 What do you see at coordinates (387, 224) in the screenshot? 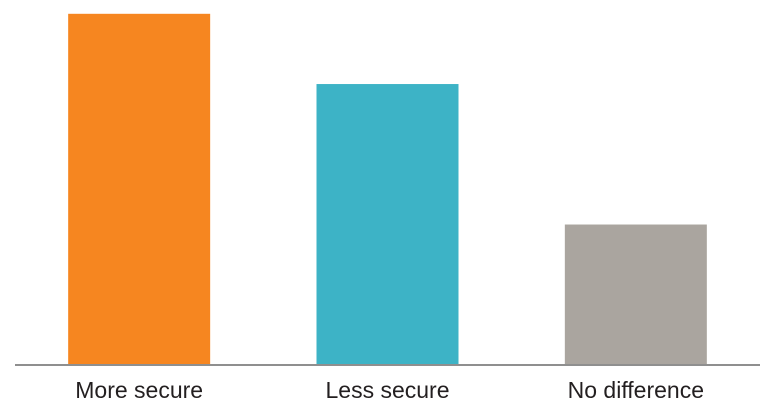
I see `bar-less-secure` at bounding box center [387, 224].